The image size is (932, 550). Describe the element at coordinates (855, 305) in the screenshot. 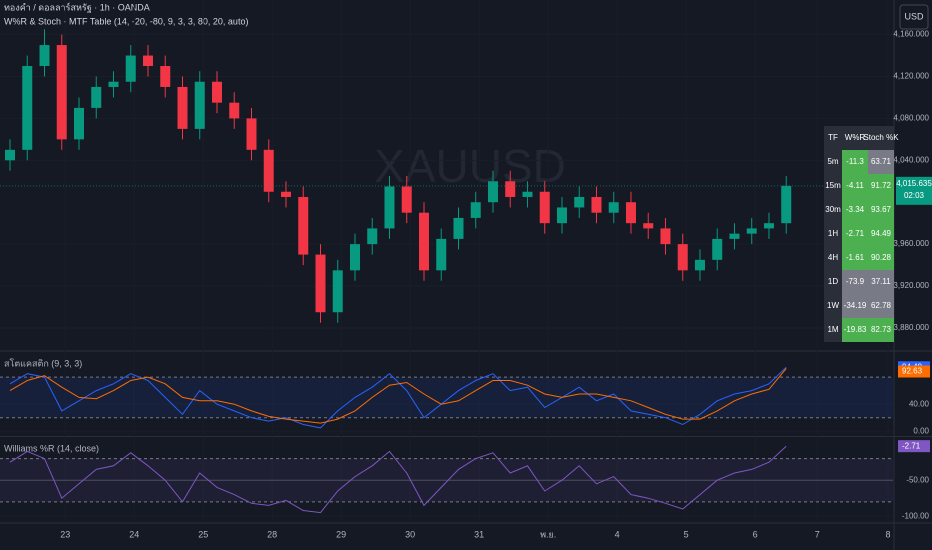

I see `table-cell-text: -34.19` at that location.